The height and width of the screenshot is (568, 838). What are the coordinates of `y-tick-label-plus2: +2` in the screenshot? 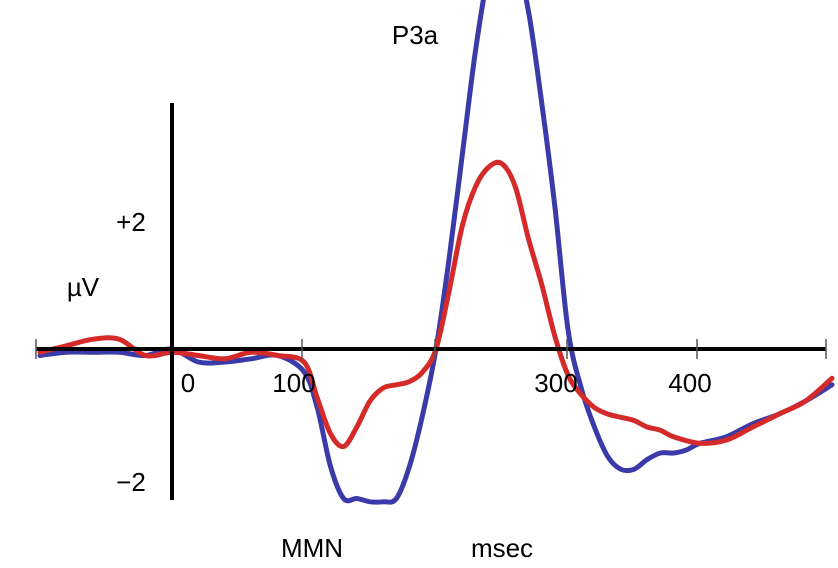 It's located at (131, 222).